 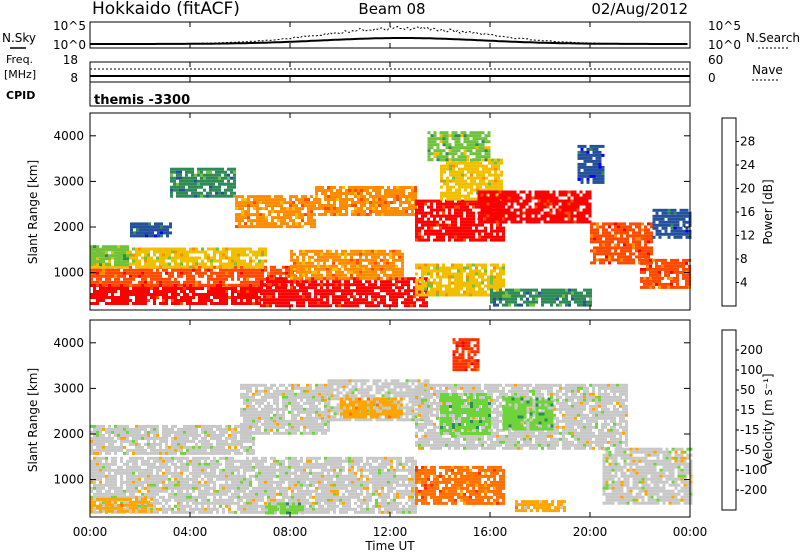 What do you see at coordinates (768, 211) in the screenshot?
I see `power-colorbar-label: Power [dB]` at bounding box center [768, 211].